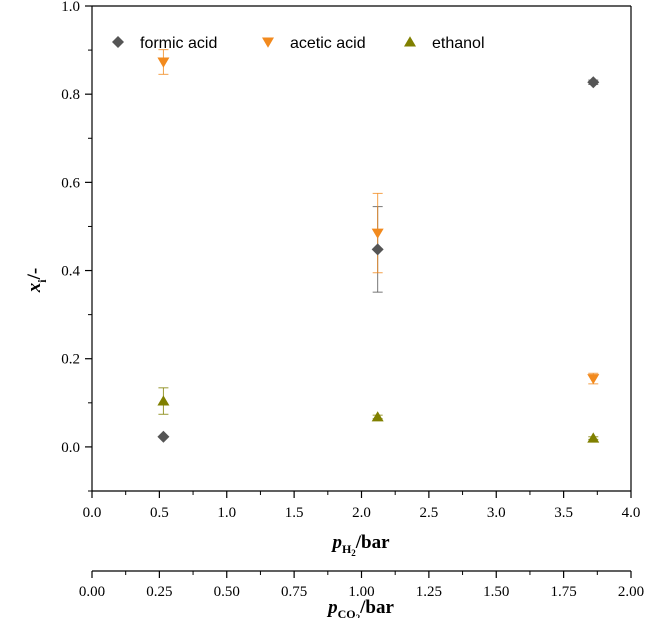 The width and height of the screenshot is (646, 618). Describe the element at coordinates (631, 592) in the screenshot. I see `x2-tick-label: 2.00` at that location.